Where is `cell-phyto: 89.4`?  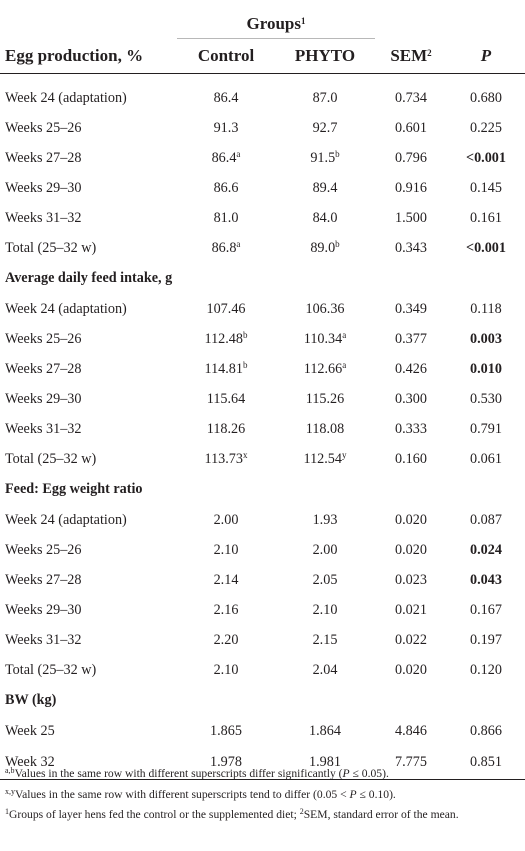
cell-phyto: 89.4 is located at coordinates (325, 187).